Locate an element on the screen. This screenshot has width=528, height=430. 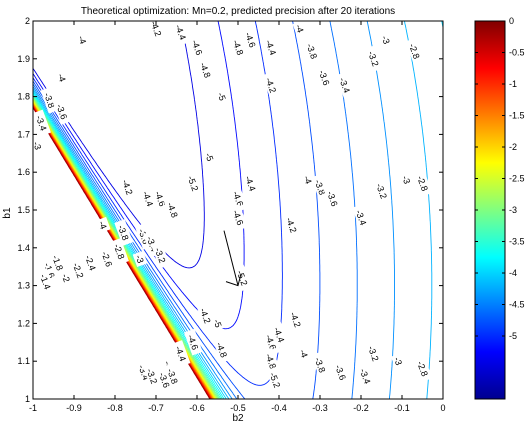
y-tick-label: 1 is located at coordinates (27, 399).